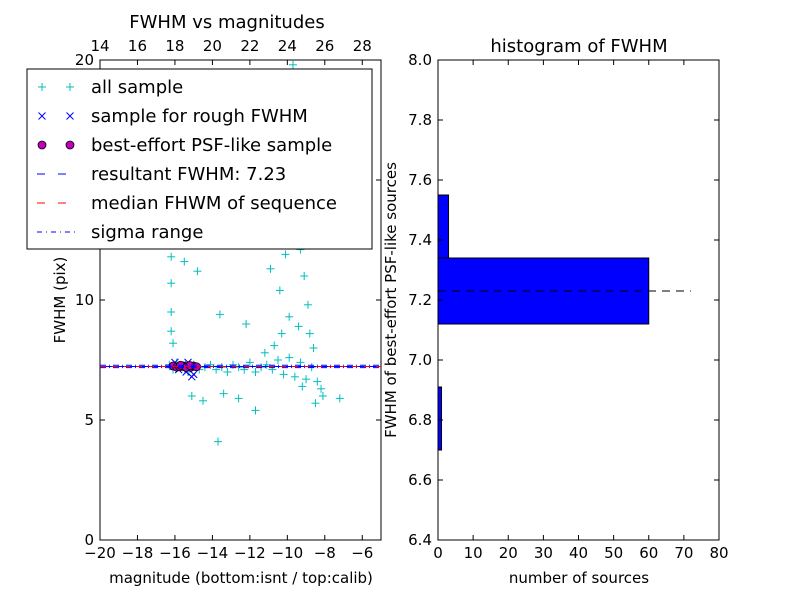 The width and height of the screenshot is (800, 600). What do you see at coordinates (211, 145) in the screenshot?
I see `legend-label: best-effort PSF-like sample` at bounding box center [211, 145].